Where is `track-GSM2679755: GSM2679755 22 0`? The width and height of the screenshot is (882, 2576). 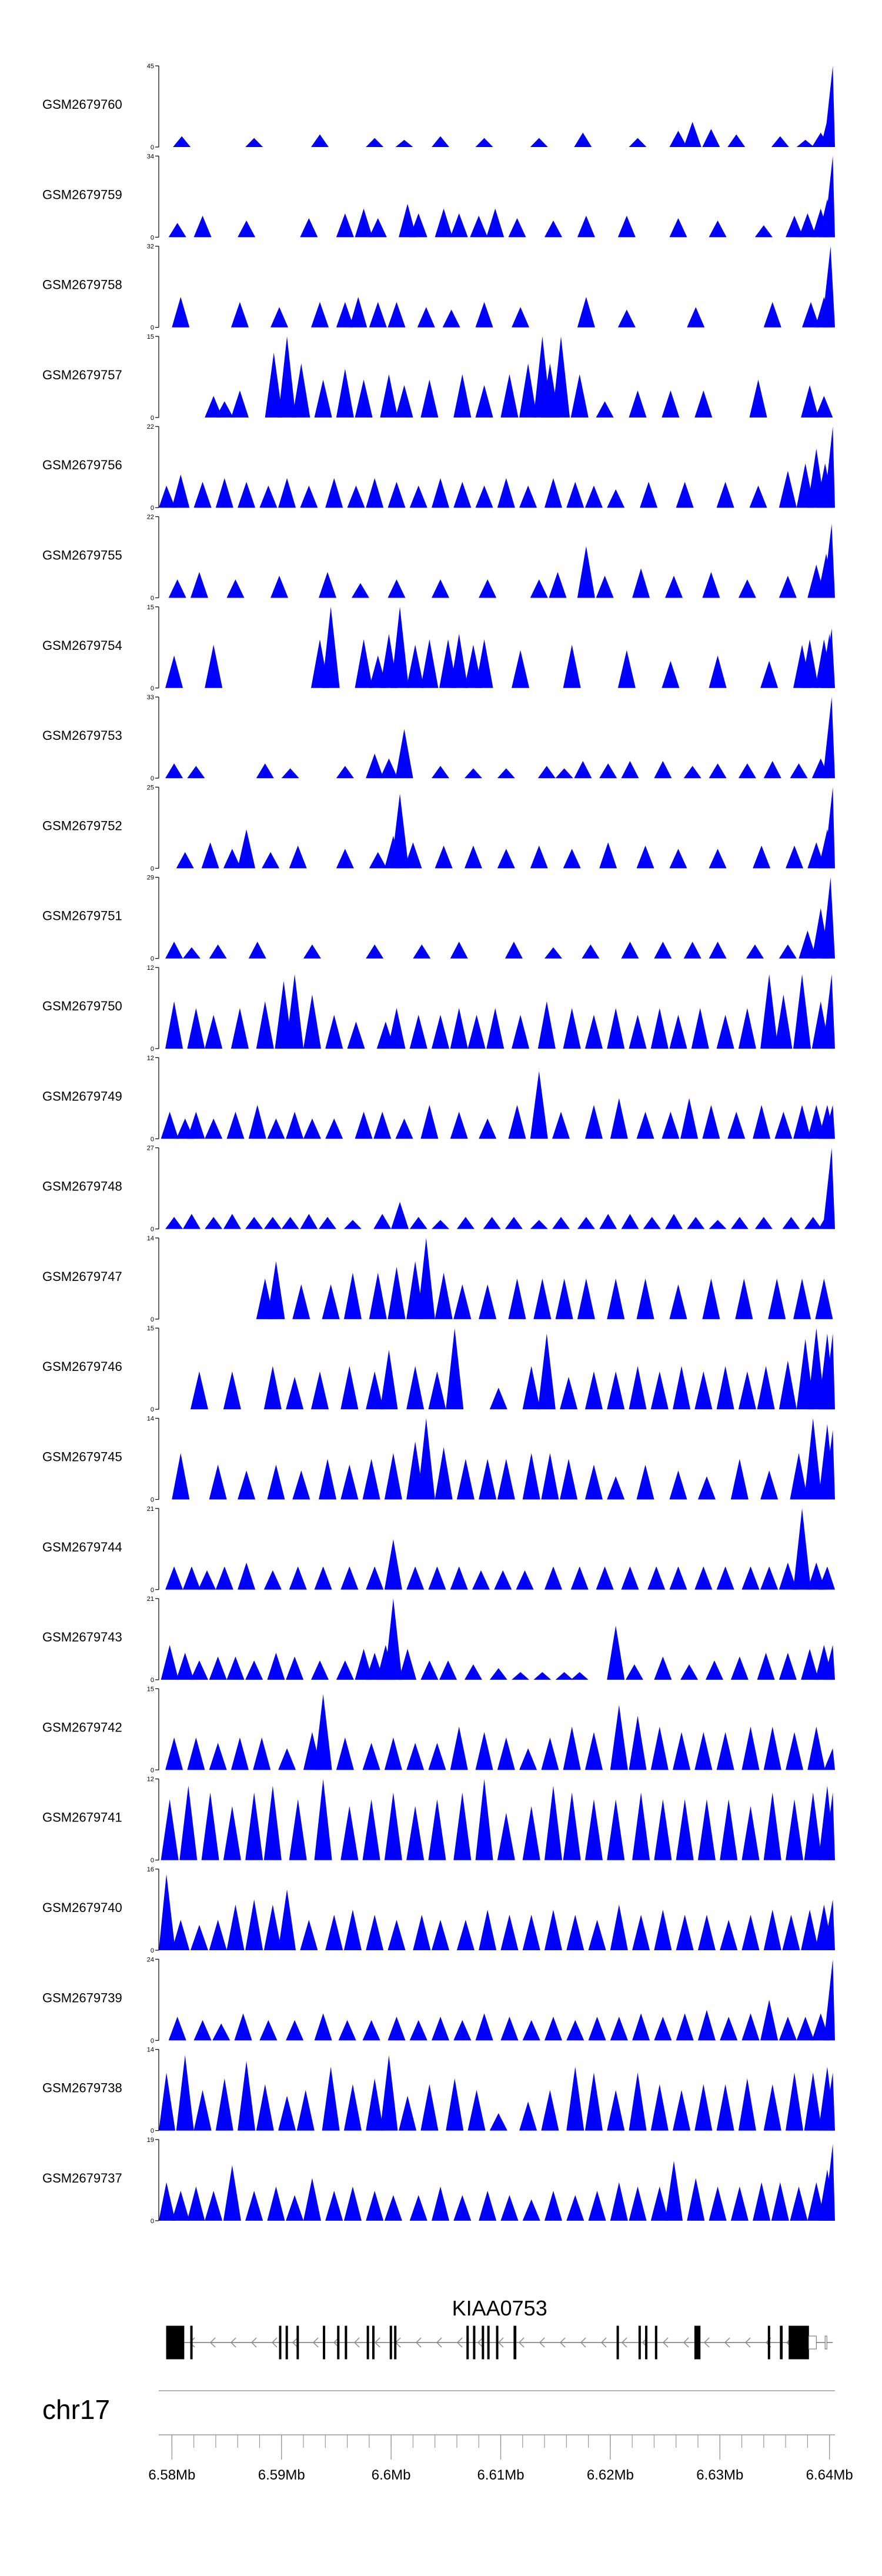
track-GSM2679755: GSM2679755 22 0 is located at coordinates (438, 558).